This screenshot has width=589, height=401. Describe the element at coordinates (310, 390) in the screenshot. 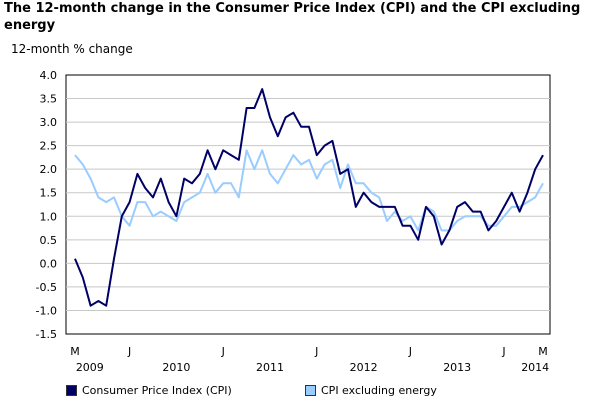

I see `legend-swatch-cpi-ex-energy` at that location.